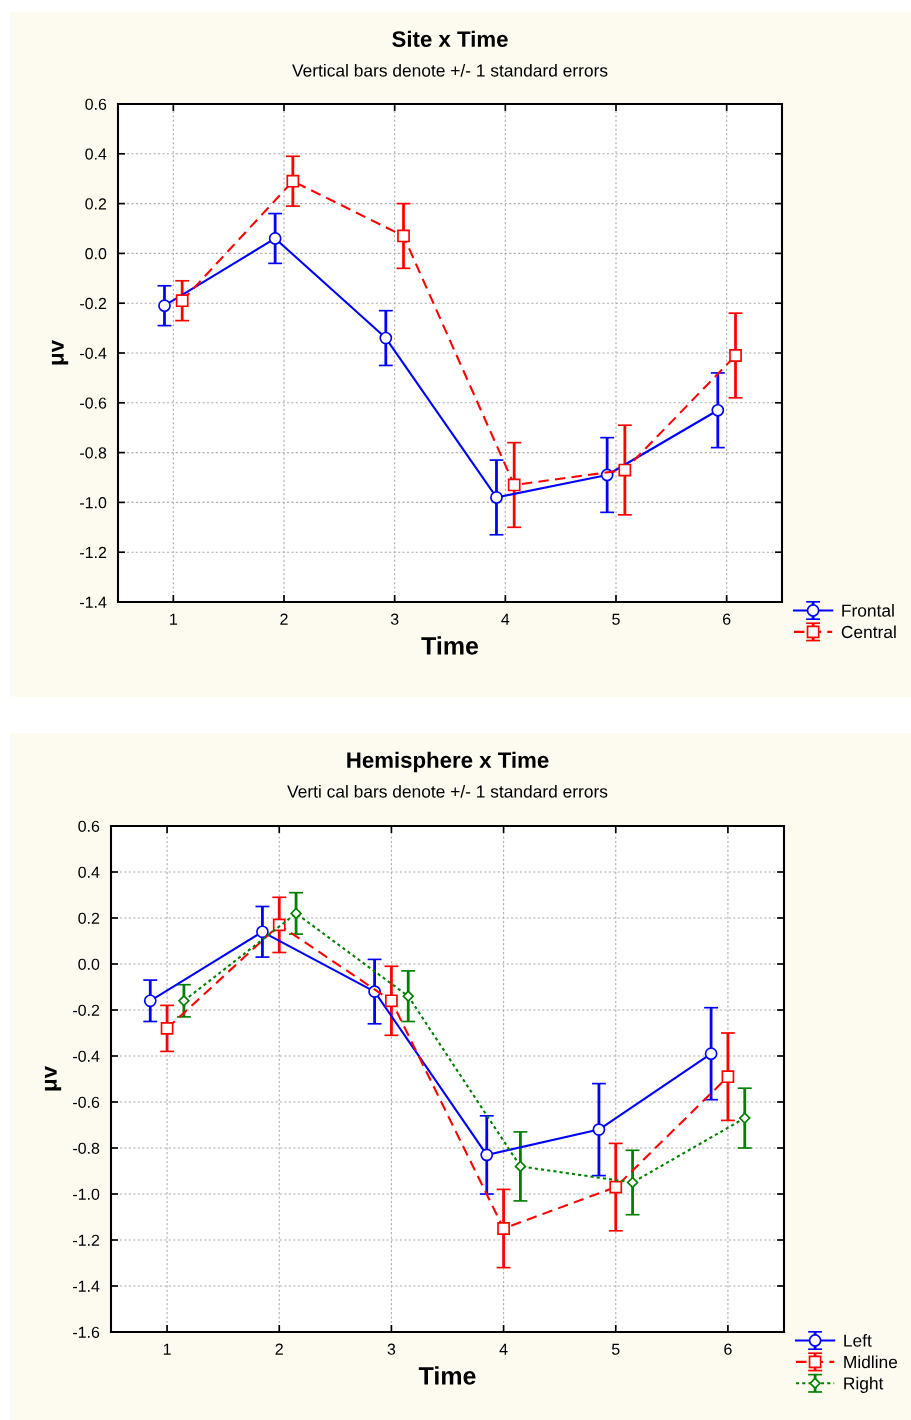  Describe the element at coordinates (448, 762) in the screenshot. I see `chart-title: Hemisphere x Time` at that location.